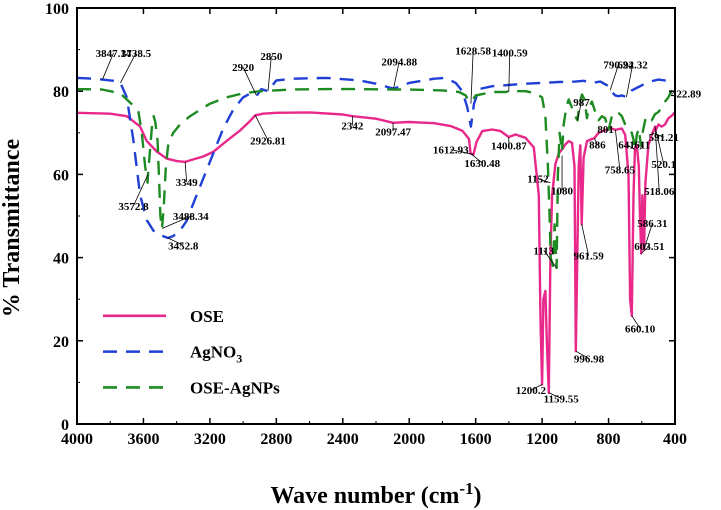 The width and height of the screenshot is (721, 510). I want to click on annotation-label: 1400.87, so click(509, 146).